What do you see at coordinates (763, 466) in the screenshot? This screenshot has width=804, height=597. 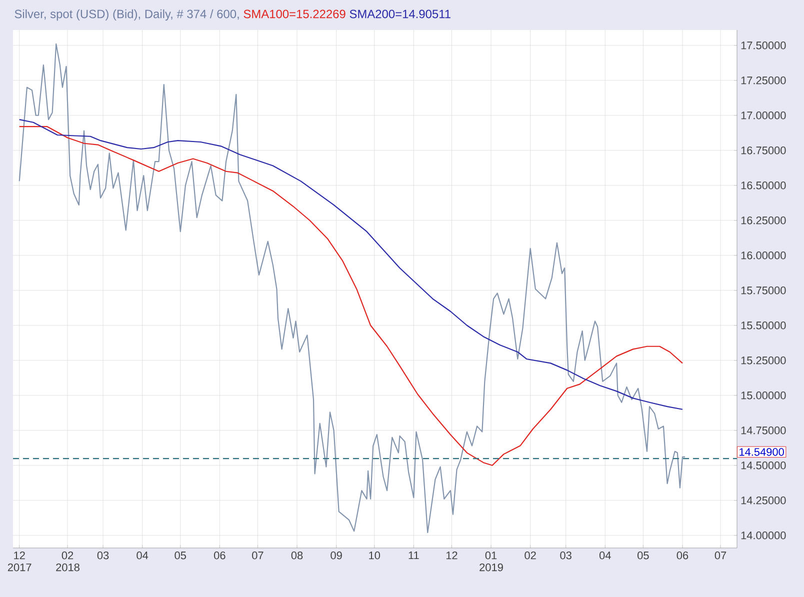 I see `y-tick-label: 14.50000` at bounding box center [763, 466].